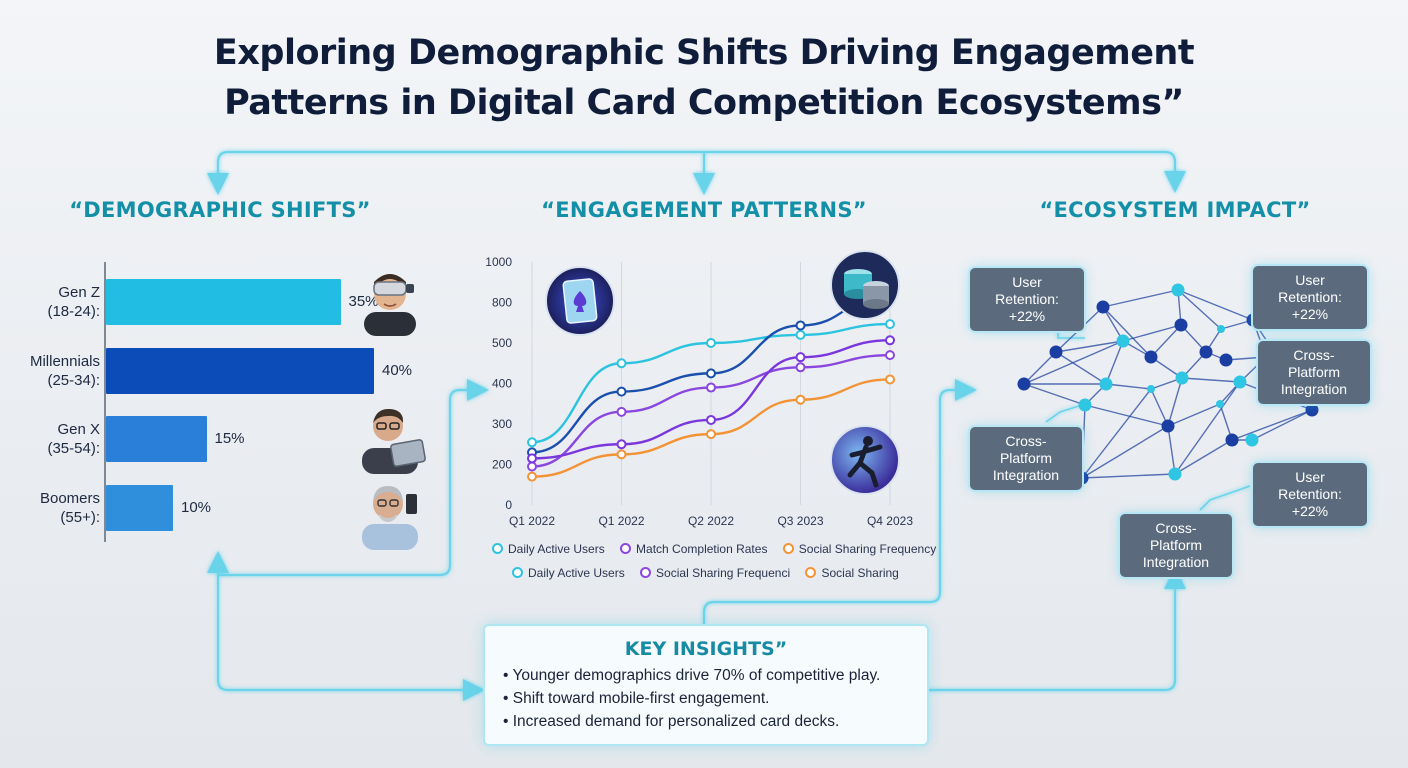 The image size is (1408, 768). I want to click on bars-to-chart-connector, so click(353, 478).